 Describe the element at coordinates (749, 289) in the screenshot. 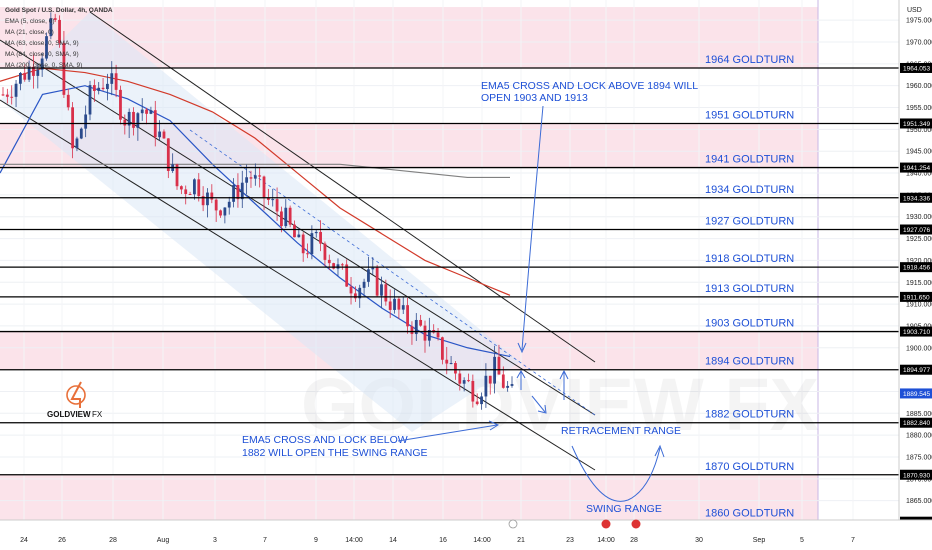

I see `level-label: 1913 GOLDTURN` at that location.